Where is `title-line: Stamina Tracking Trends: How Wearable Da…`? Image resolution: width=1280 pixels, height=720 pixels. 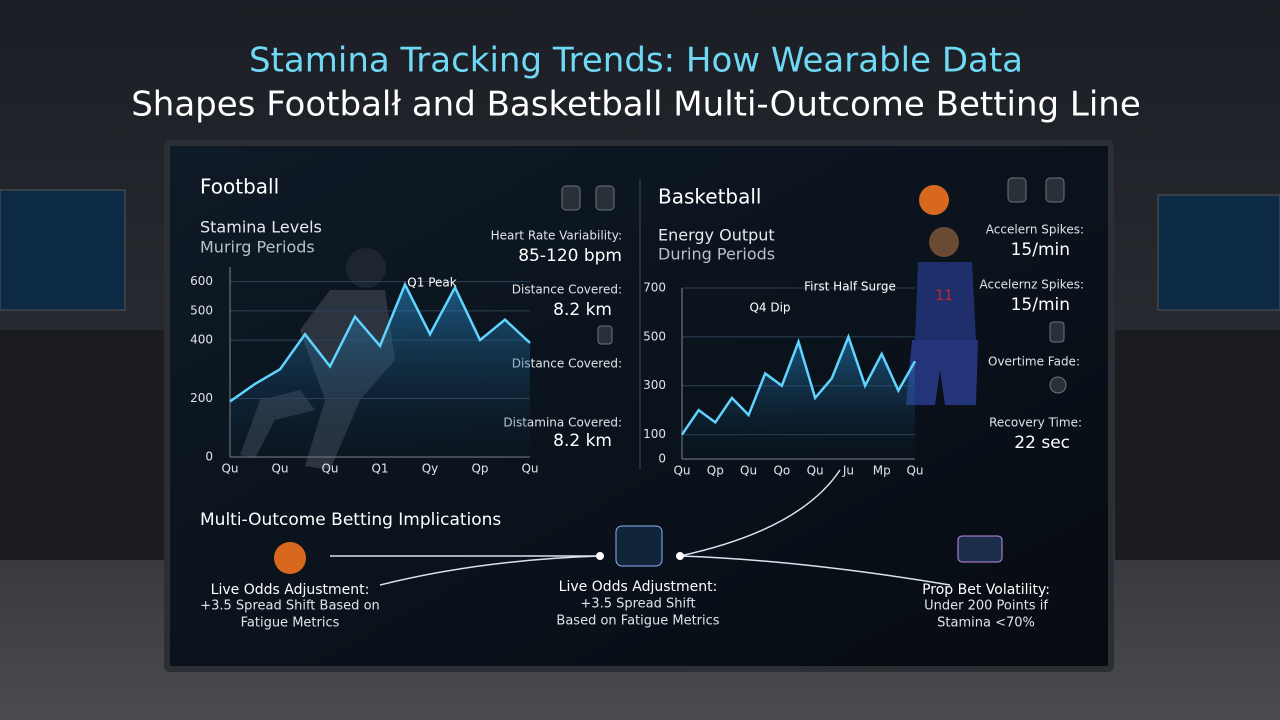 title-line: Stamina Tracking Trends: How Wearable Da… is located at coordinates (636, 61).